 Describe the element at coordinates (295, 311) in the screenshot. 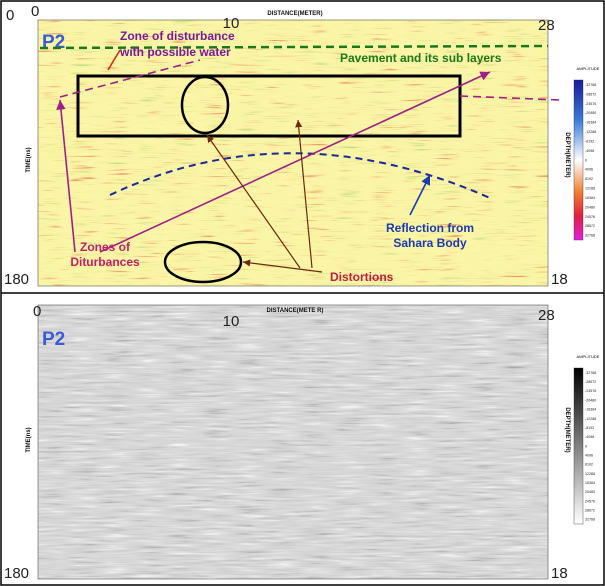

I see `distance-title: DISTANCE(METE R)` at that location.